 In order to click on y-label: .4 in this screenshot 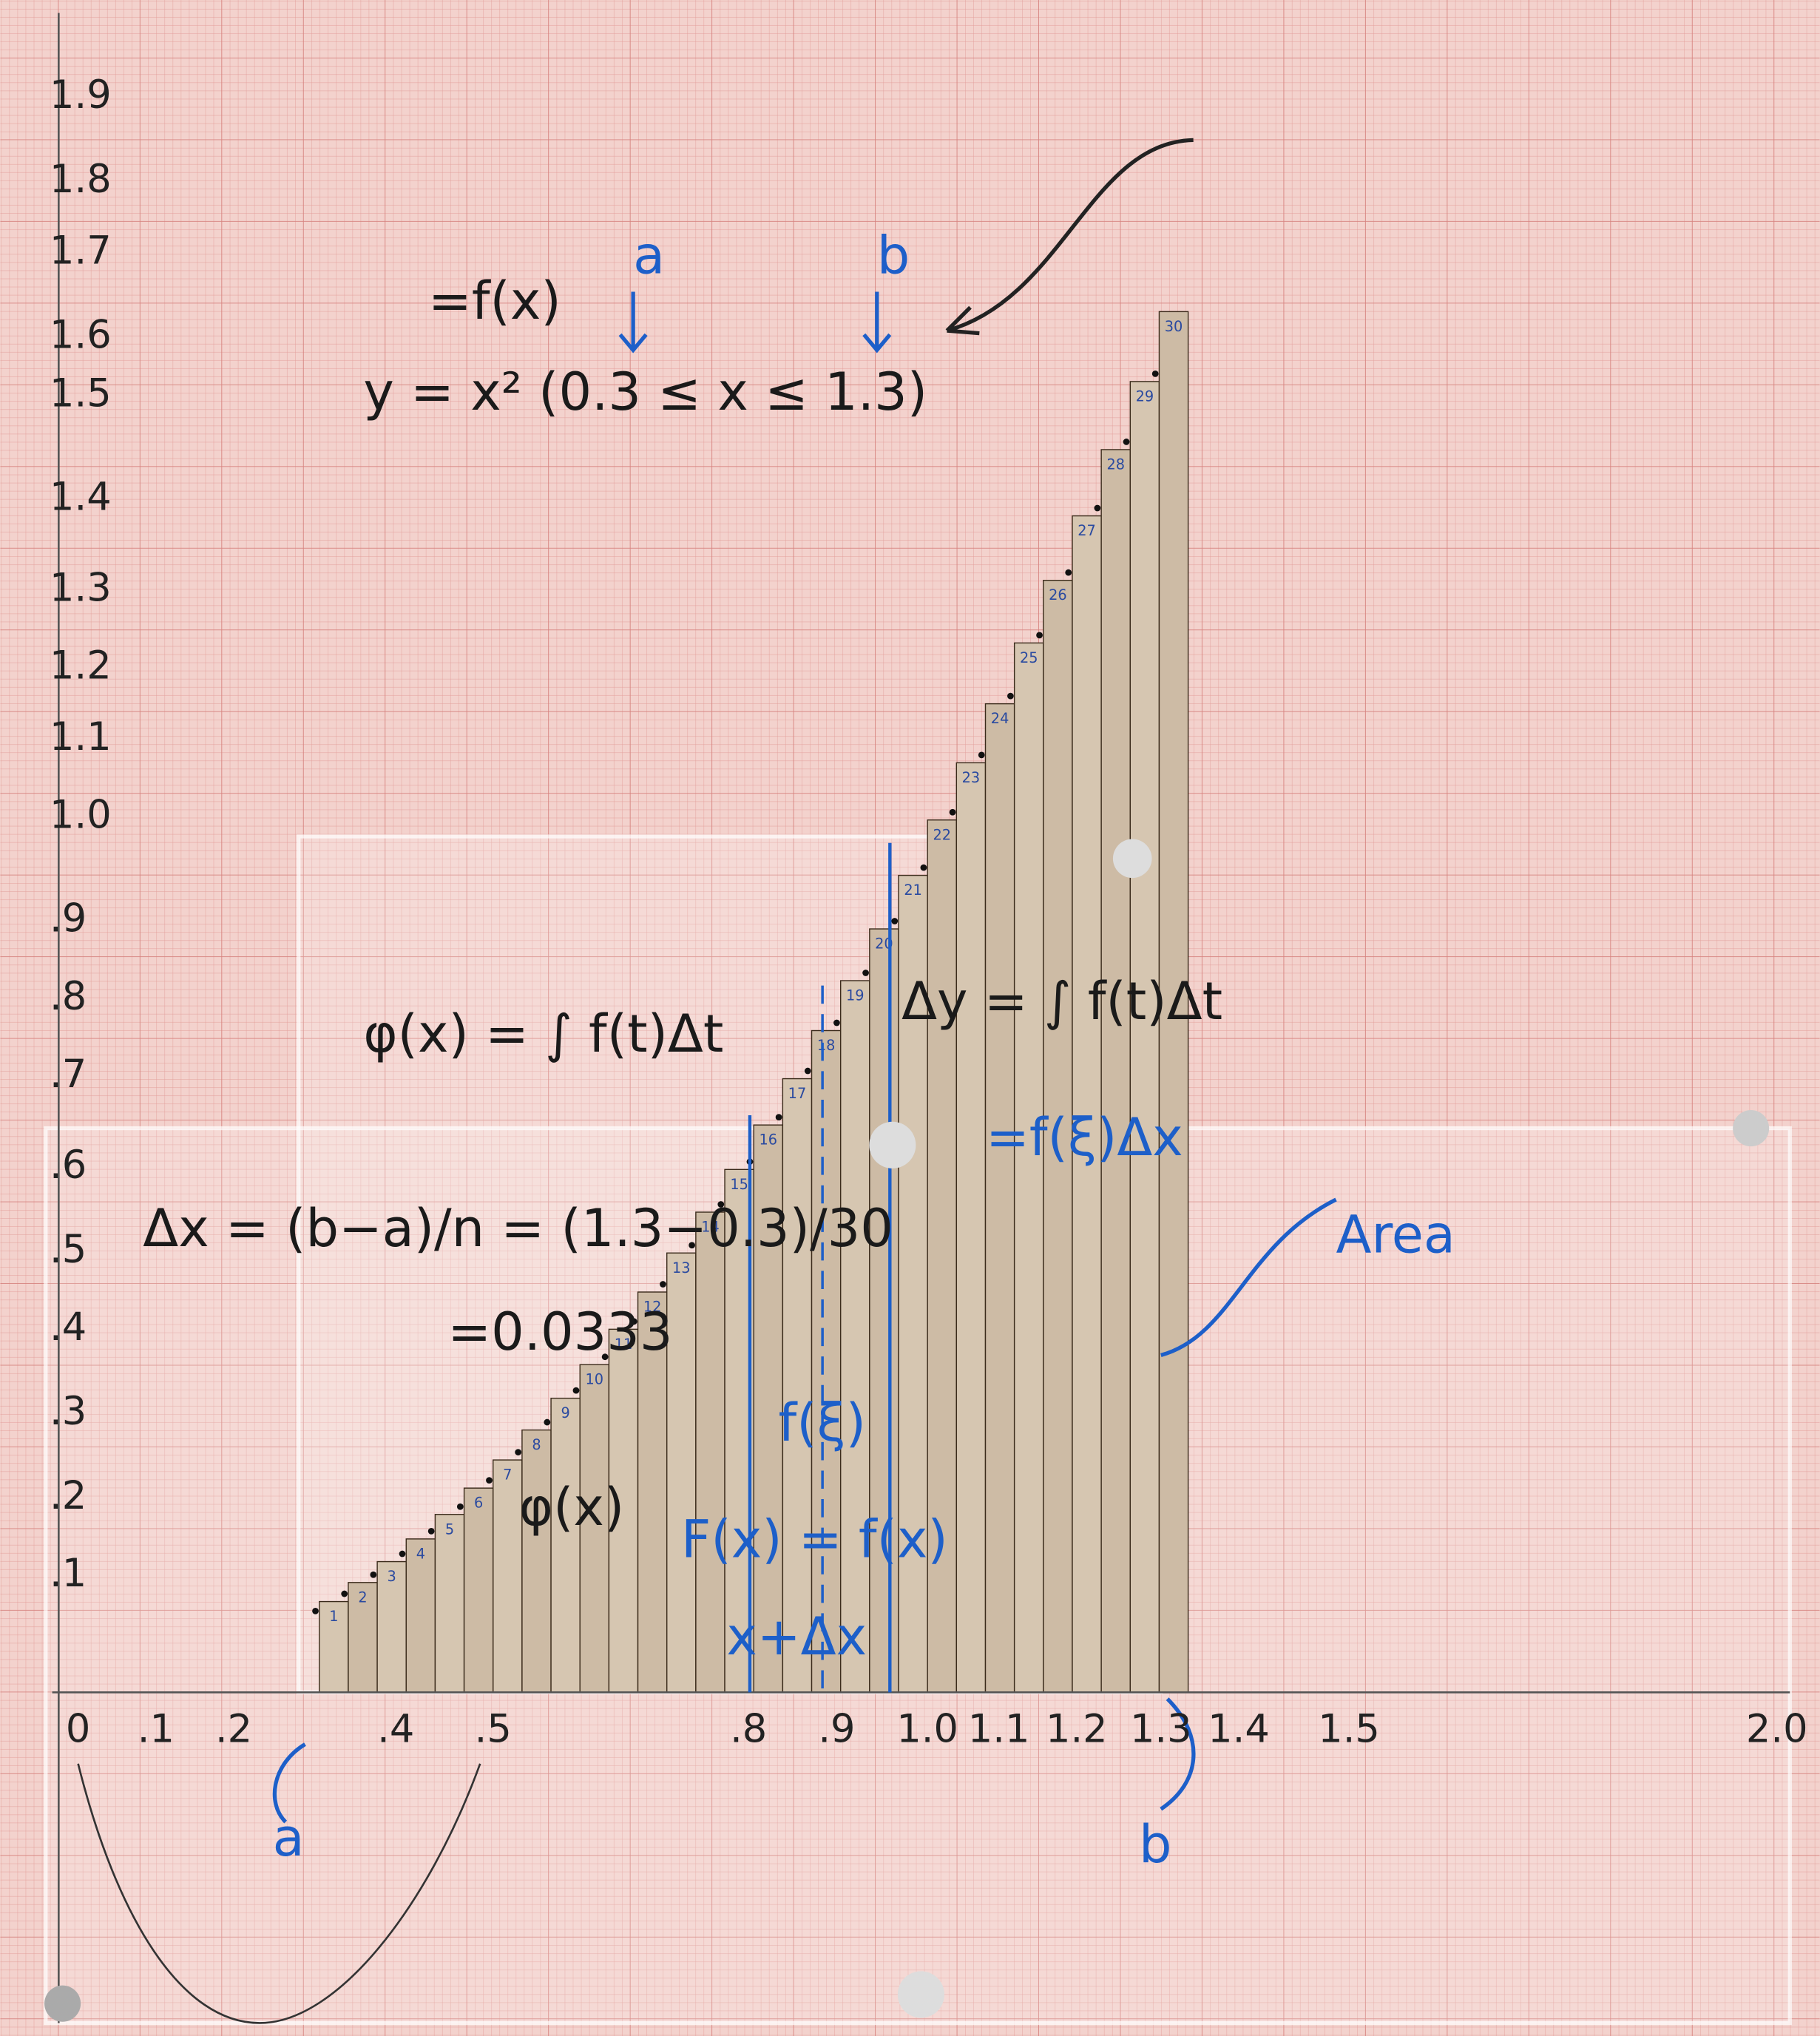, I will do `click(69, 1328)`.